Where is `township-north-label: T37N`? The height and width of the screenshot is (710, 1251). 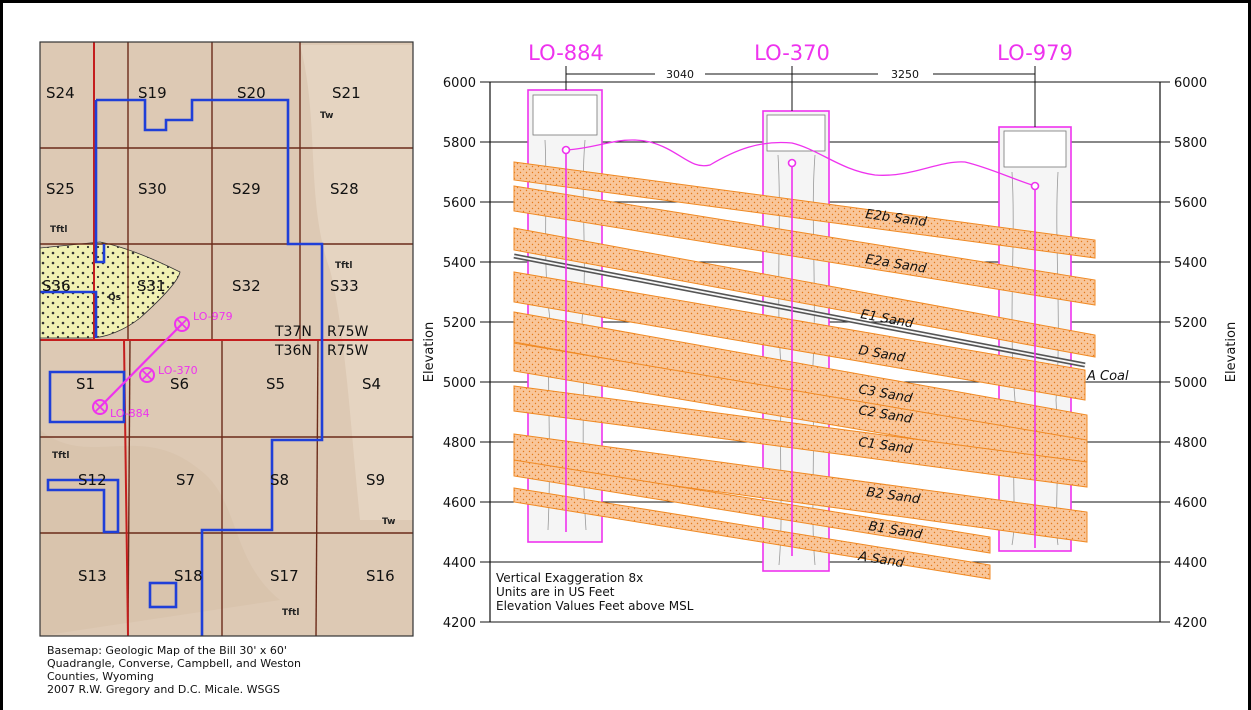 township-north-label: T37N is located at coordinates (293, 332).